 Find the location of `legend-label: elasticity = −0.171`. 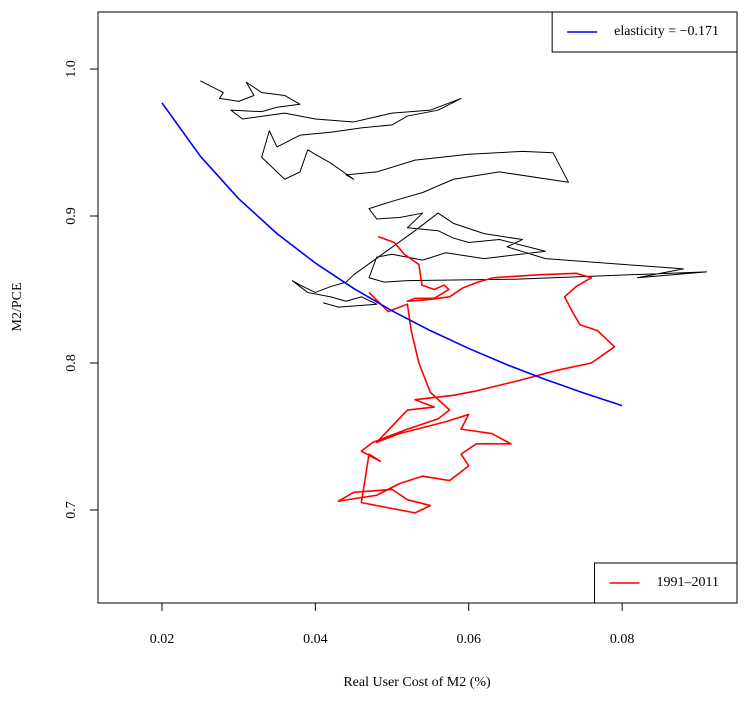

legend-label: elasticity = −0.171 is located at coordinates (666, 31).